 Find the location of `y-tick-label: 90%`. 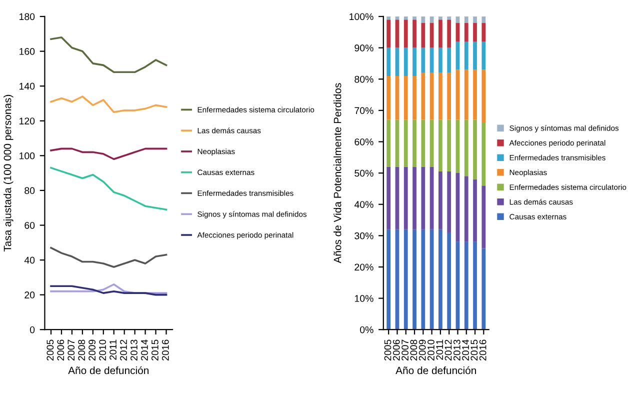

y-tick-label: 90% is located at coordinates (364, 48).